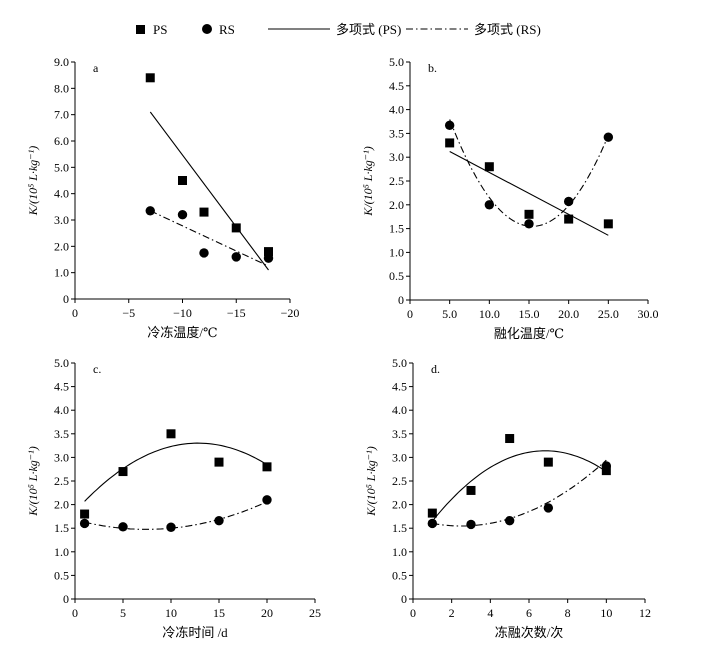 This screenshot has height=649, width=714. I want to click on x-tick-label: 5.0, so click(449, 314).